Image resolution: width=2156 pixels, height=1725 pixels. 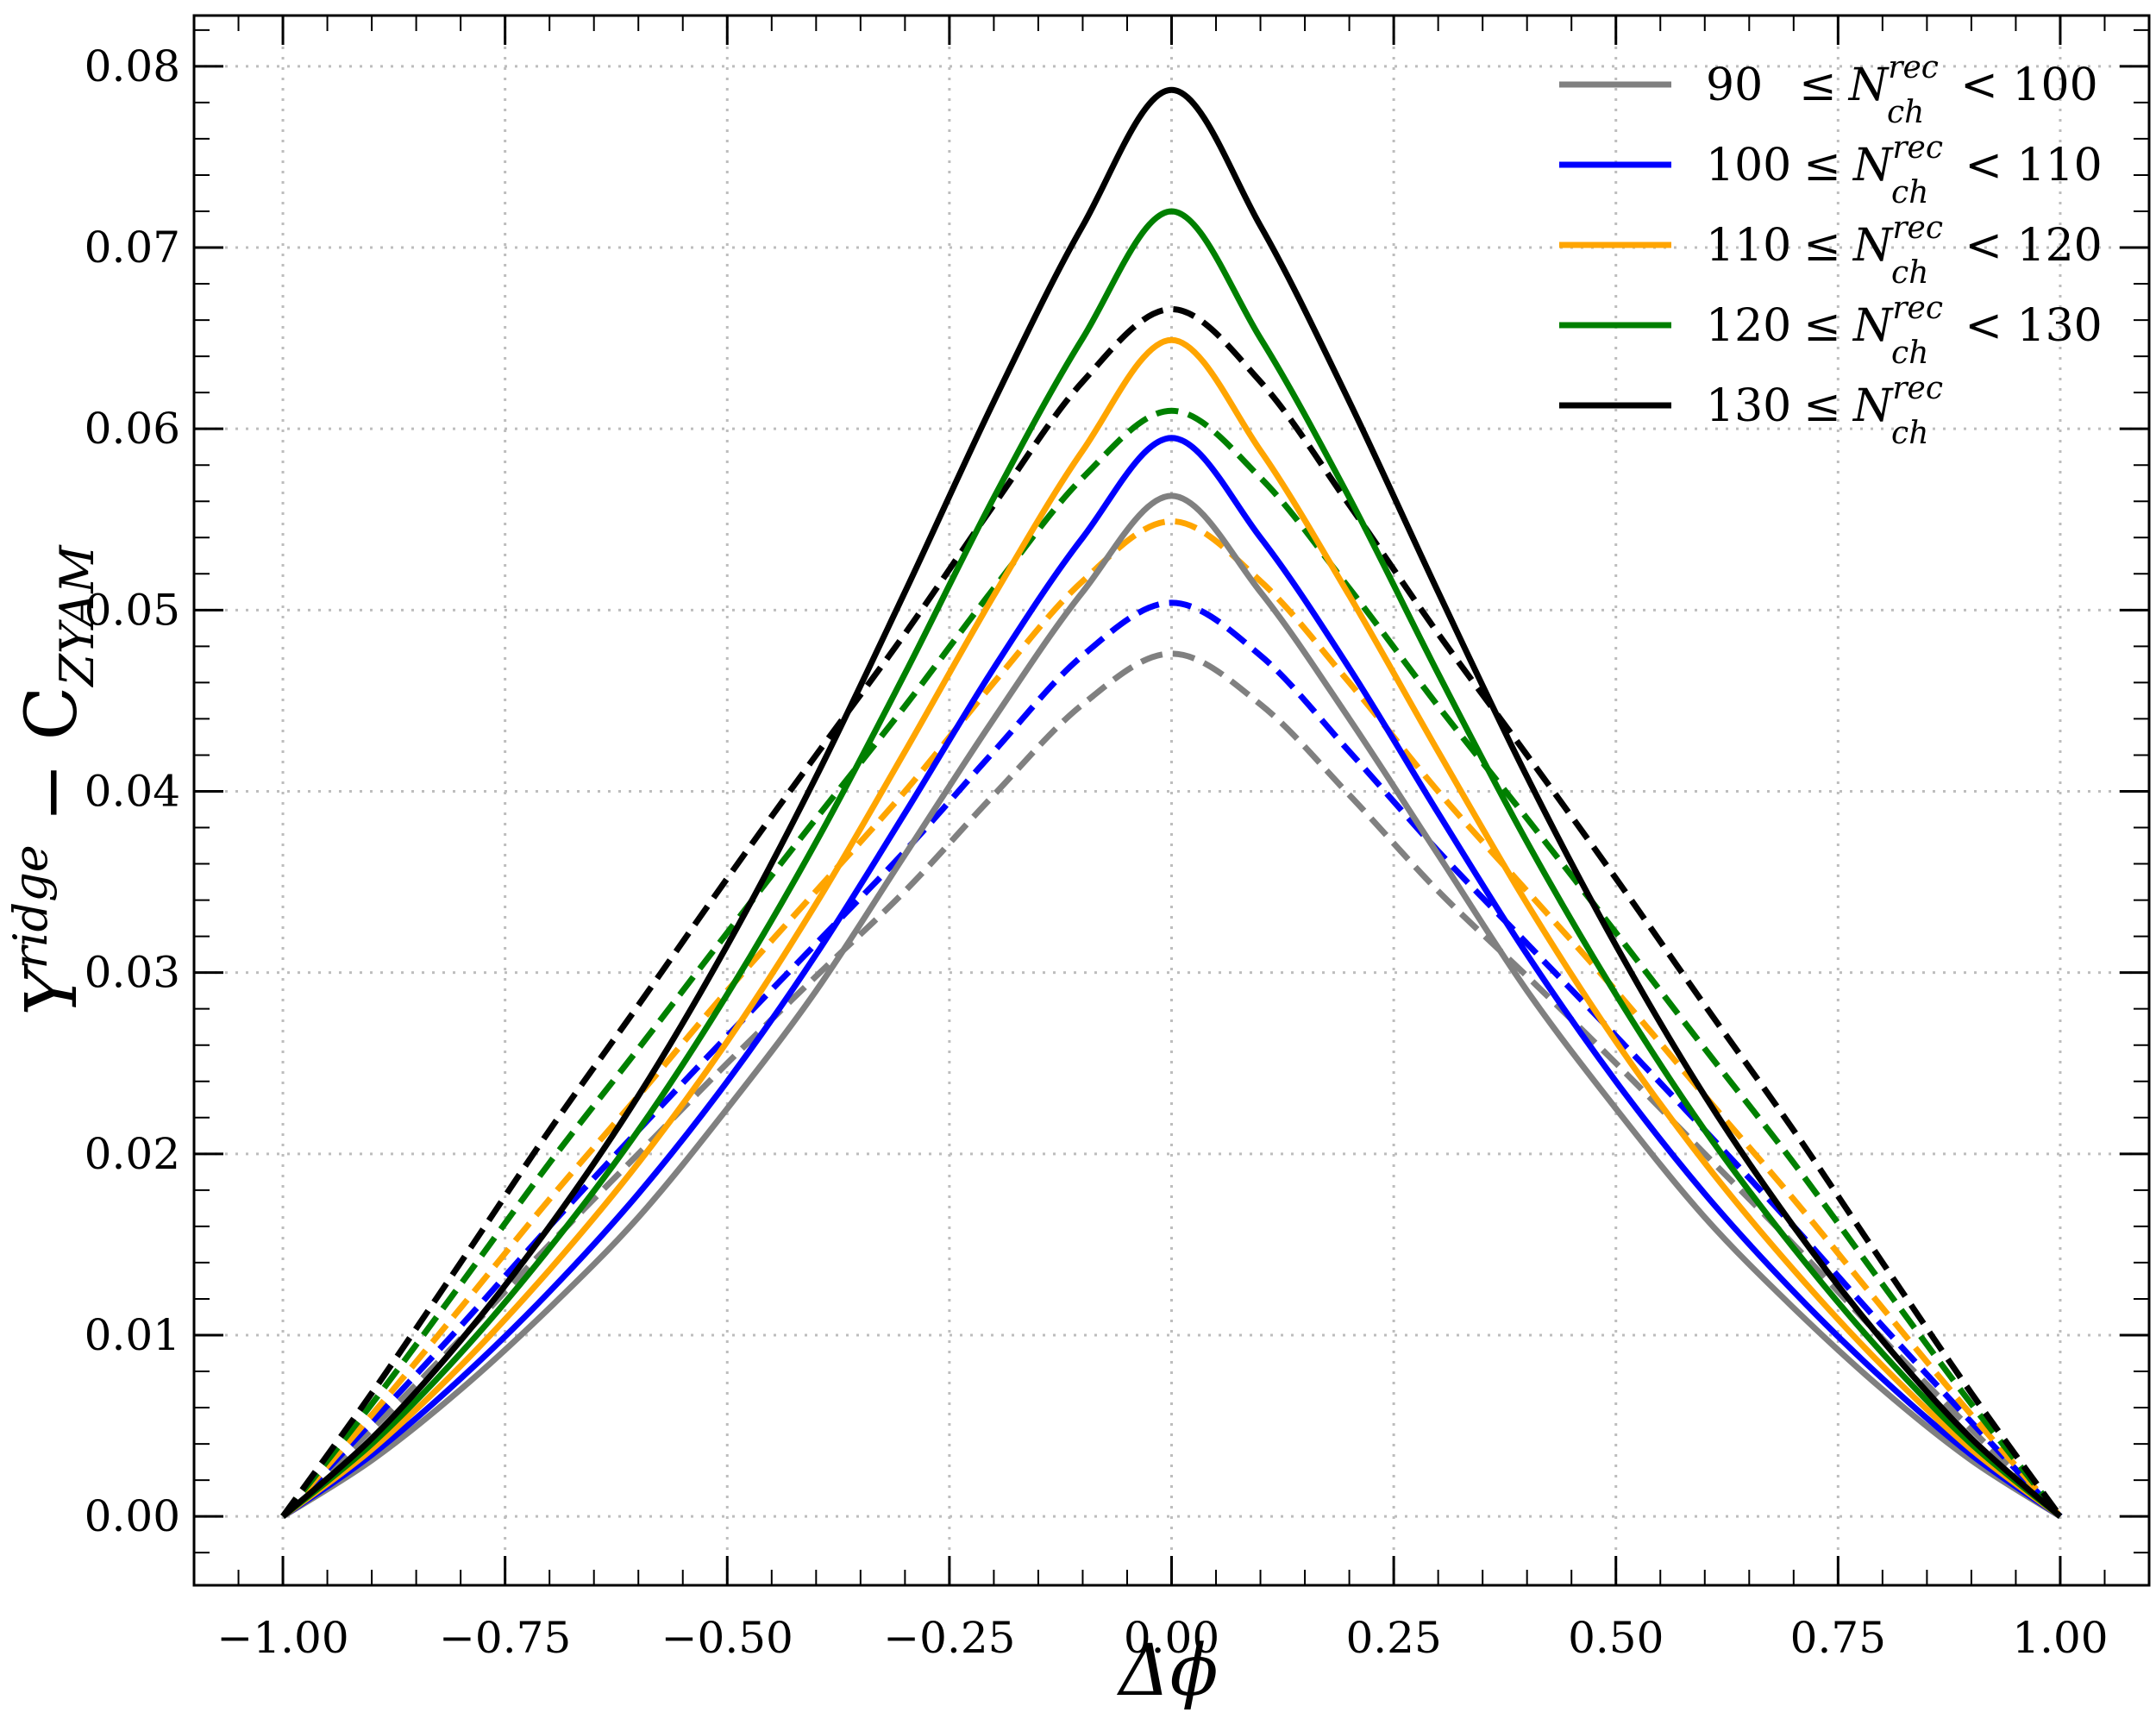 What do you see at coordinates (132, 1335) in the screenshot?
I see `y-tick-label: 0.01` at bounding box center [132, 1335].